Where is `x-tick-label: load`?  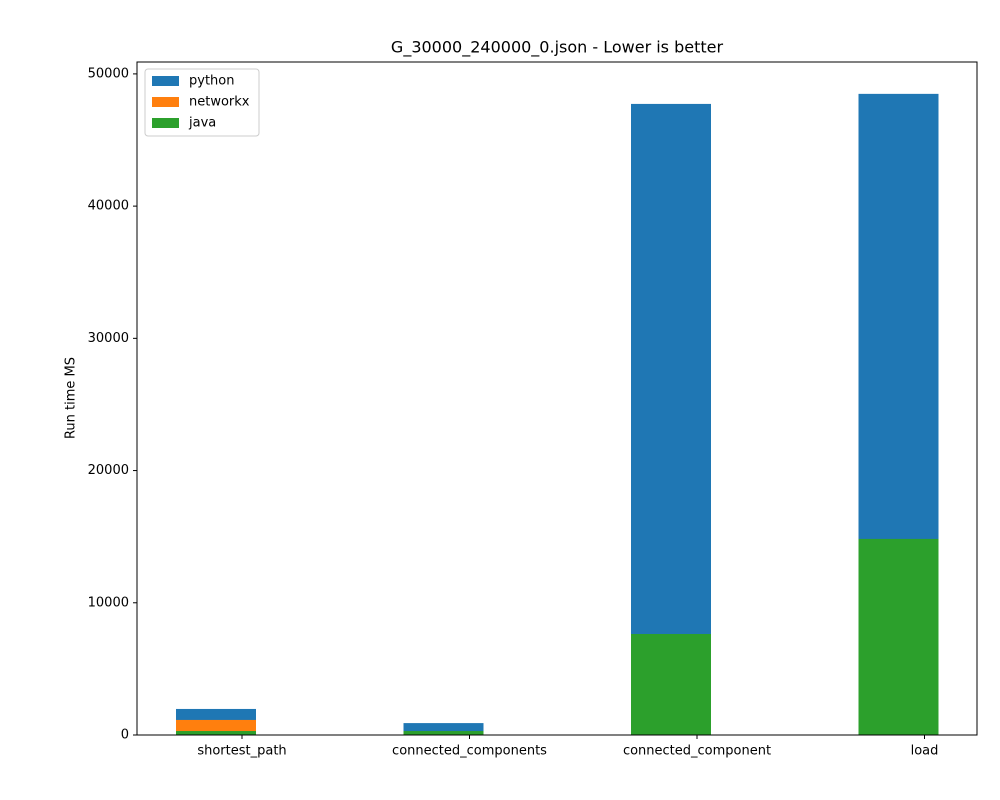
x-tick-label: load is located at coordinates (925, 751).